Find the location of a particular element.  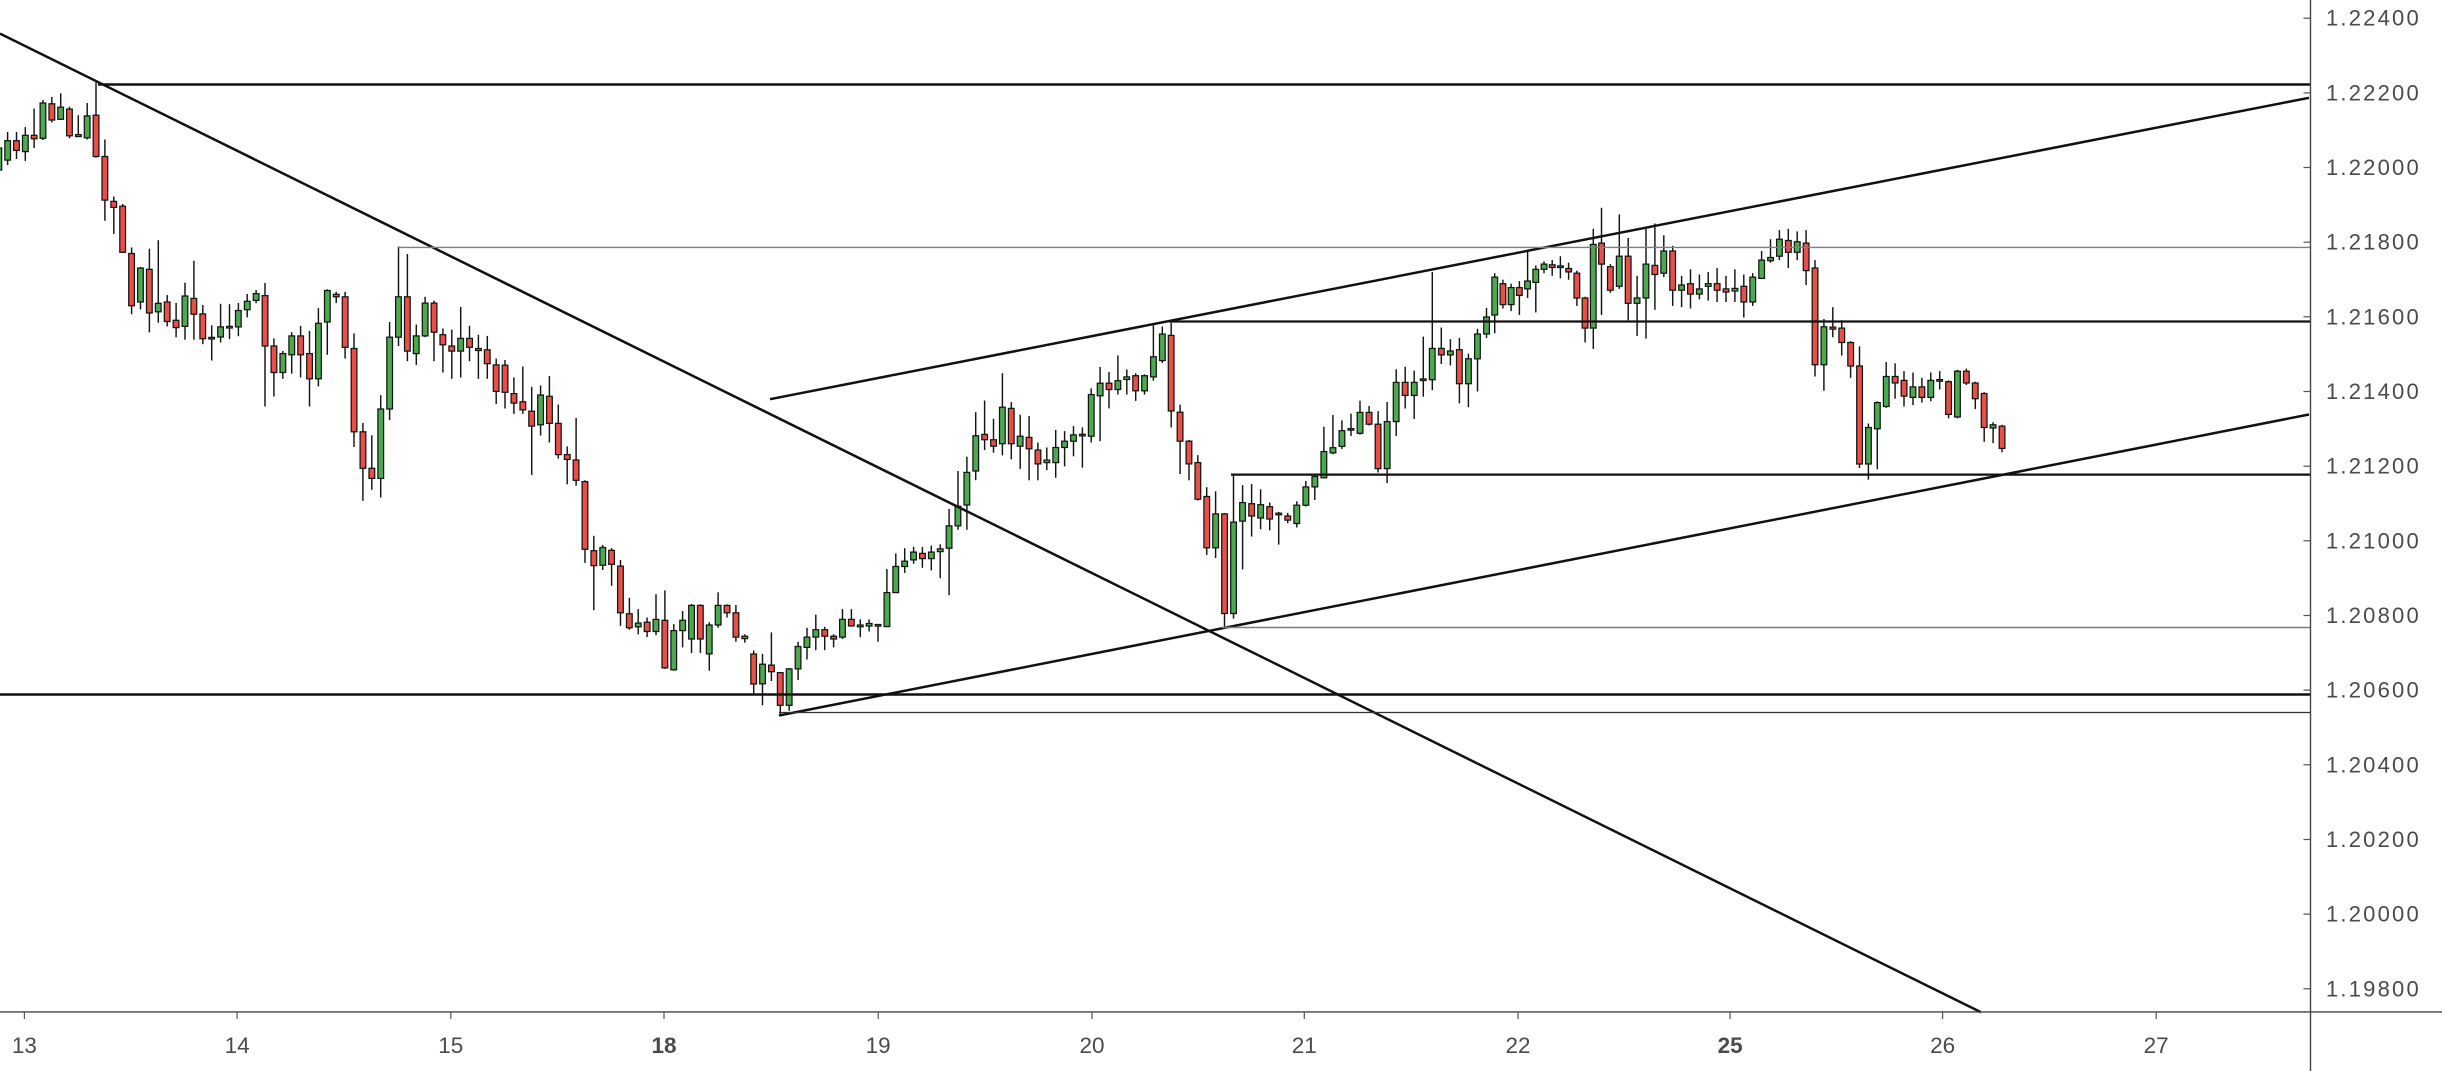

svg-text: 1.22400 is located at coordinates (2373, 18).